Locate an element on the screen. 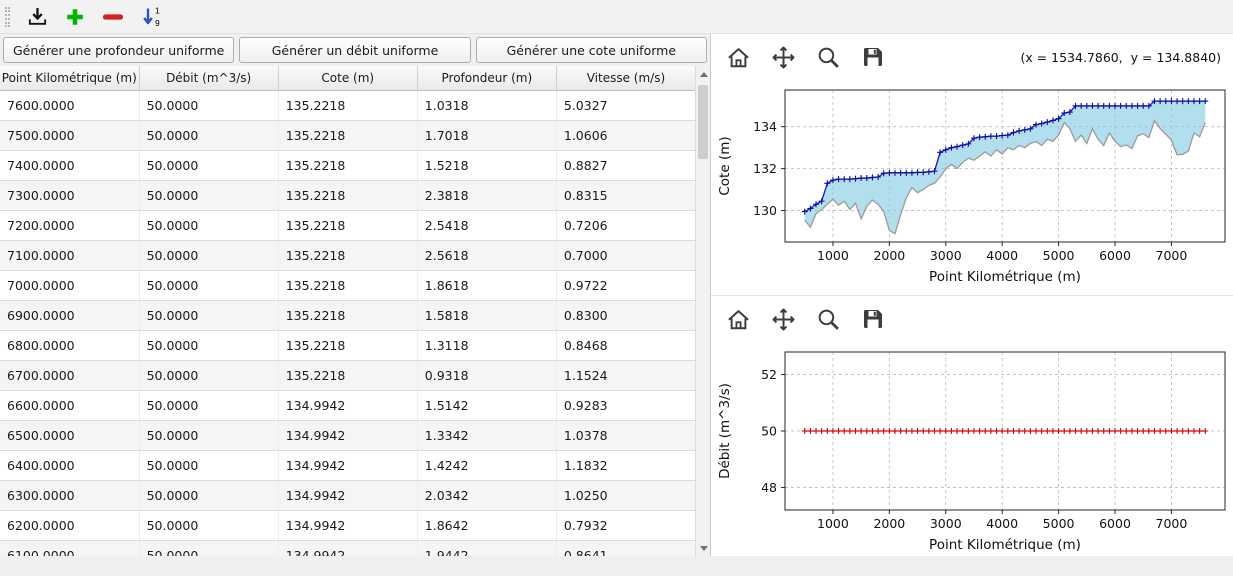 The width and height of the screenshot is (1233, 576). table-cell: 2.0342 is located at coordinates (487, 495).